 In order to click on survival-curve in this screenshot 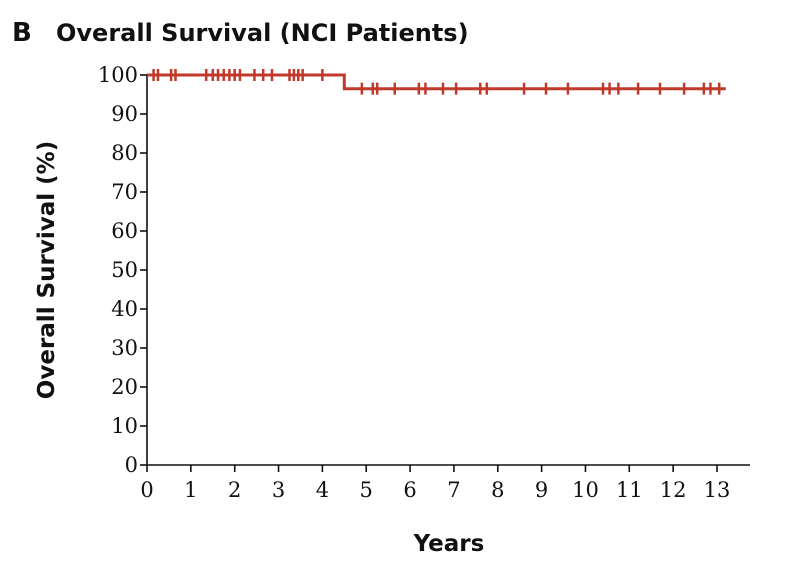, I will do `click(436, 82)`.